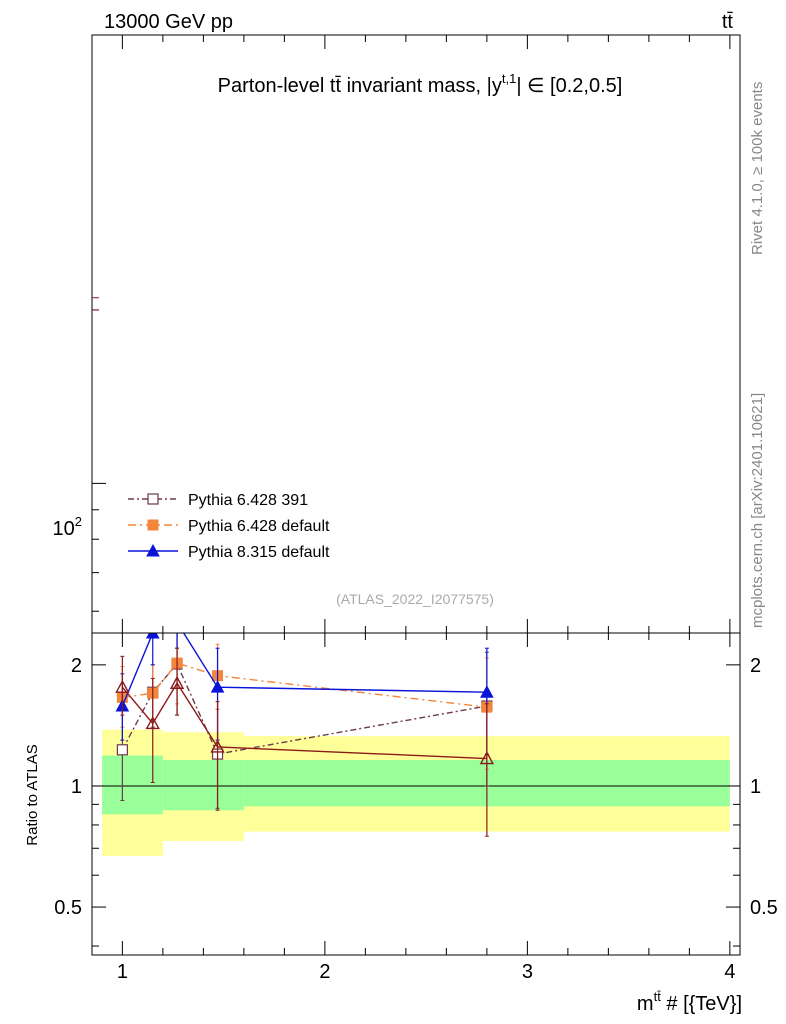 The height and width of the screenshot is (1024, 786). Describe the element at coordinates (259, 552) in the screenshot. I see `legend-label: Pythia 8.315 default` at that location.